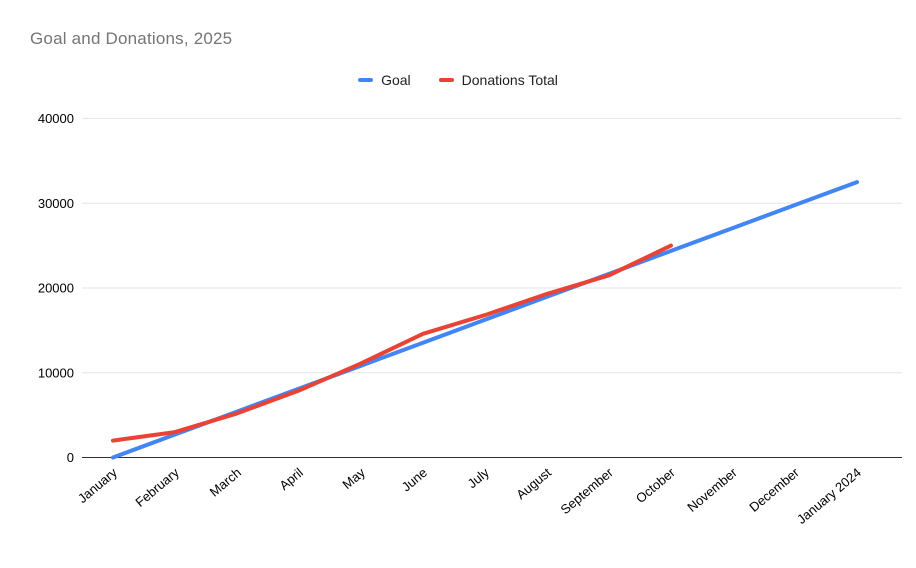 The height and width of the screenshot is (568, 916). Describe the element at coordinates (509, 80) in the screenshot. I see `legend-label-donations-total: Donations Total` at that location.